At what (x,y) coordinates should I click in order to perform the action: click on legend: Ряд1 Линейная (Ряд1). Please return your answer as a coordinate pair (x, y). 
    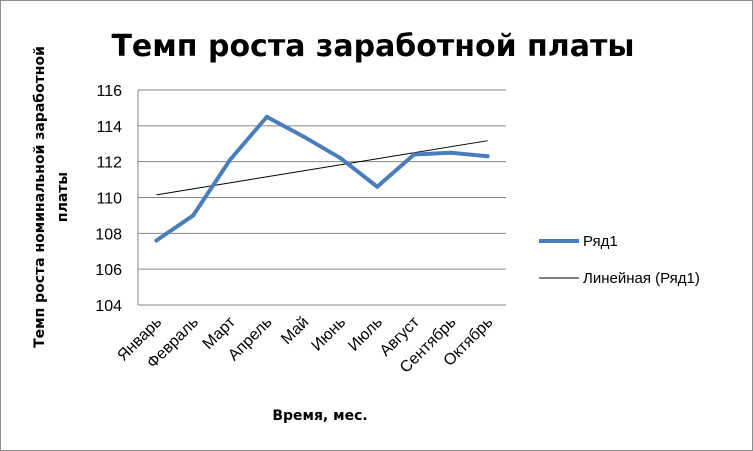
    Looking at the image, I should click on (619, 260).